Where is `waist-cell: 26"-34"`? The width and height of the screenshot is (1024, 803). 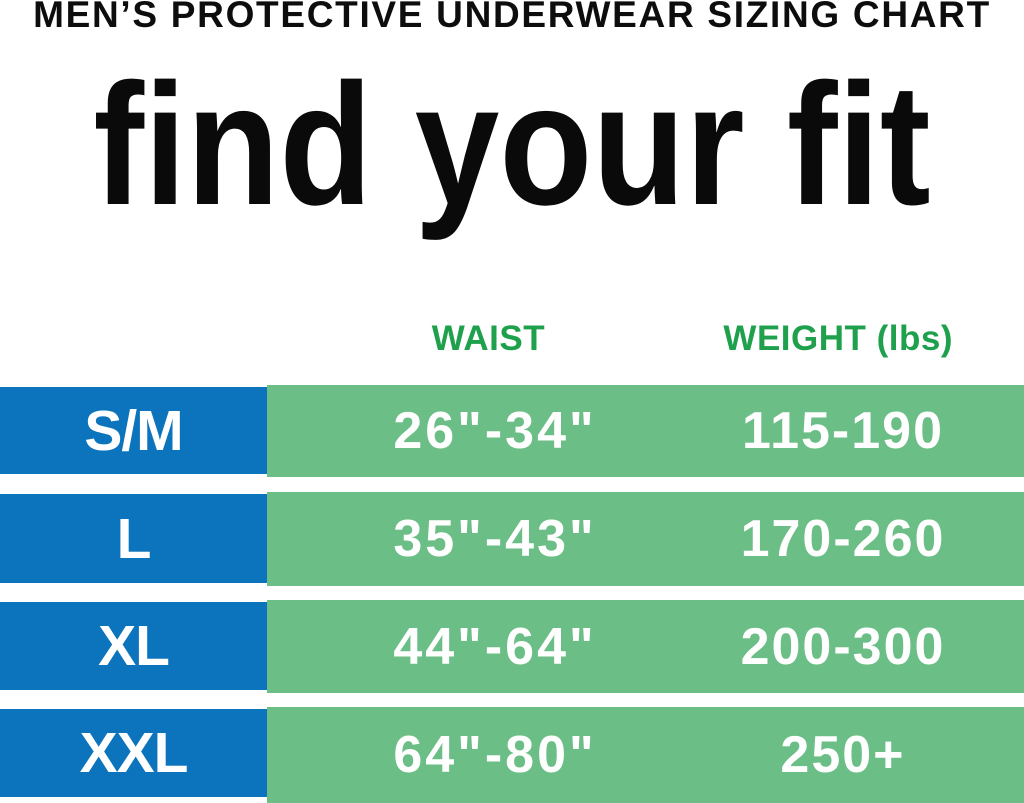 waist-cell: 26"-34" is located at coordinates (500, 431).